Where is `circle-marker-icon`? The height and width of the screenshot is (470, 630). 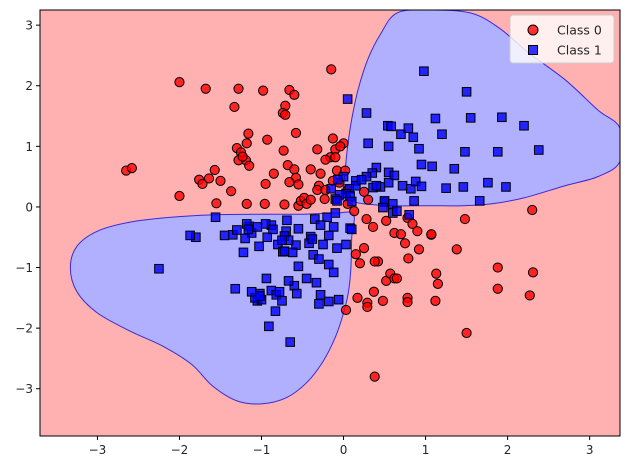
circle-marker-icon is located at coordinates (533, 30).